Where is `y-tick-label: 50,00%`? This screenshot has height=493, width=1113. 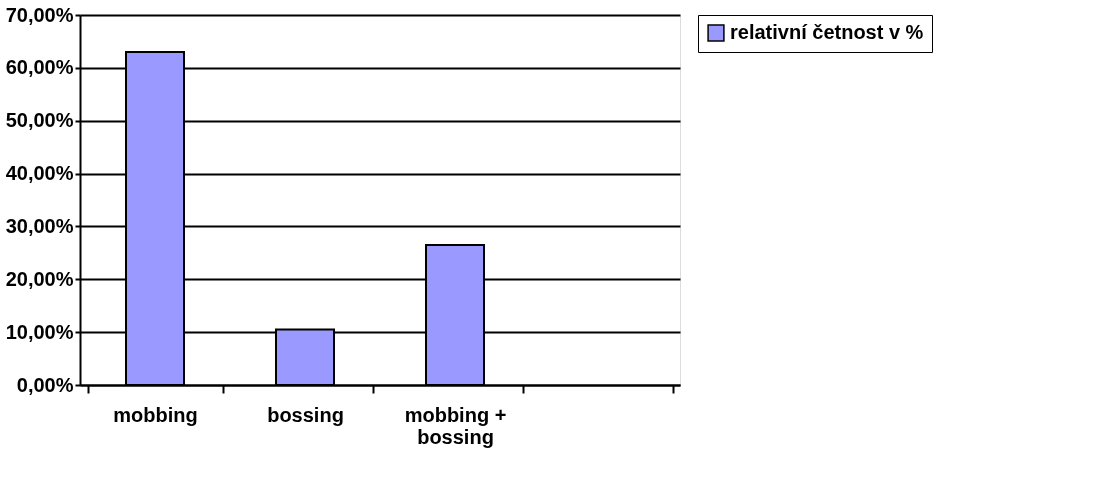
y-tick-label: 50,00% is located at coordinates (39, 120).